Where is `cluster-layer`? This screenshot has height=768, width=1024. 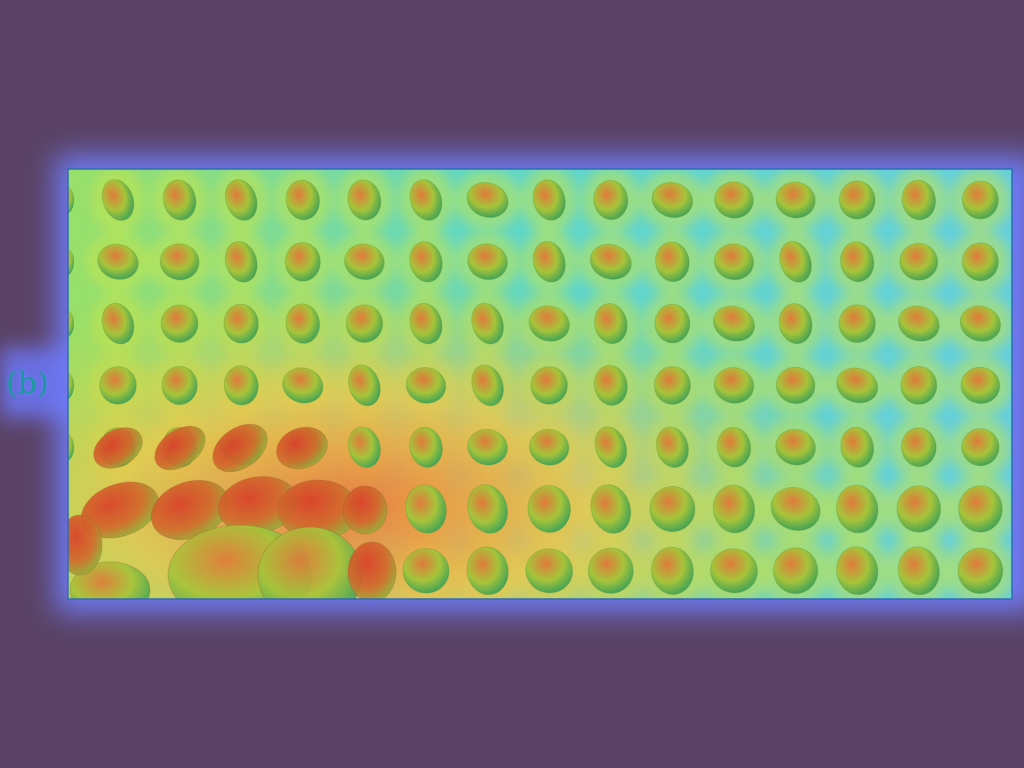
cluster-layer is located at coordinates (232, 511).